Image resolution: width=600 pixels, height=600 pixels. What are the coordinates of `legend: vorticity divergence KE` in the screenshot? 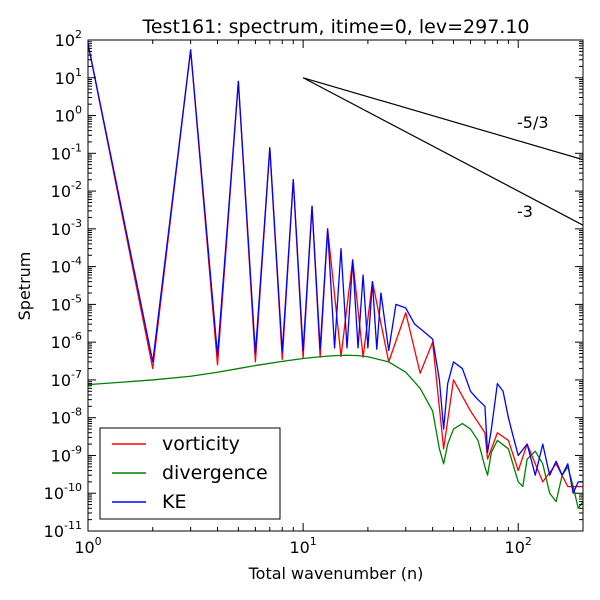 It's located at (190, 473).